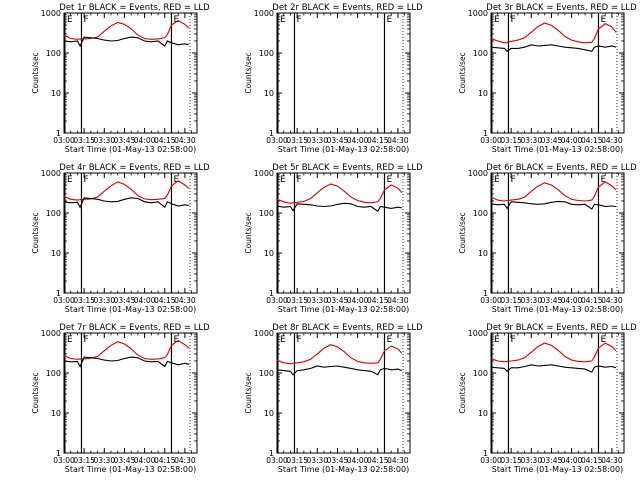  What do you see at coordinates (561, 328) in the screenshot?
I see `chart-title: Det 9r BLACK = Events, RED = LLD` at bounding box center [561, 328].